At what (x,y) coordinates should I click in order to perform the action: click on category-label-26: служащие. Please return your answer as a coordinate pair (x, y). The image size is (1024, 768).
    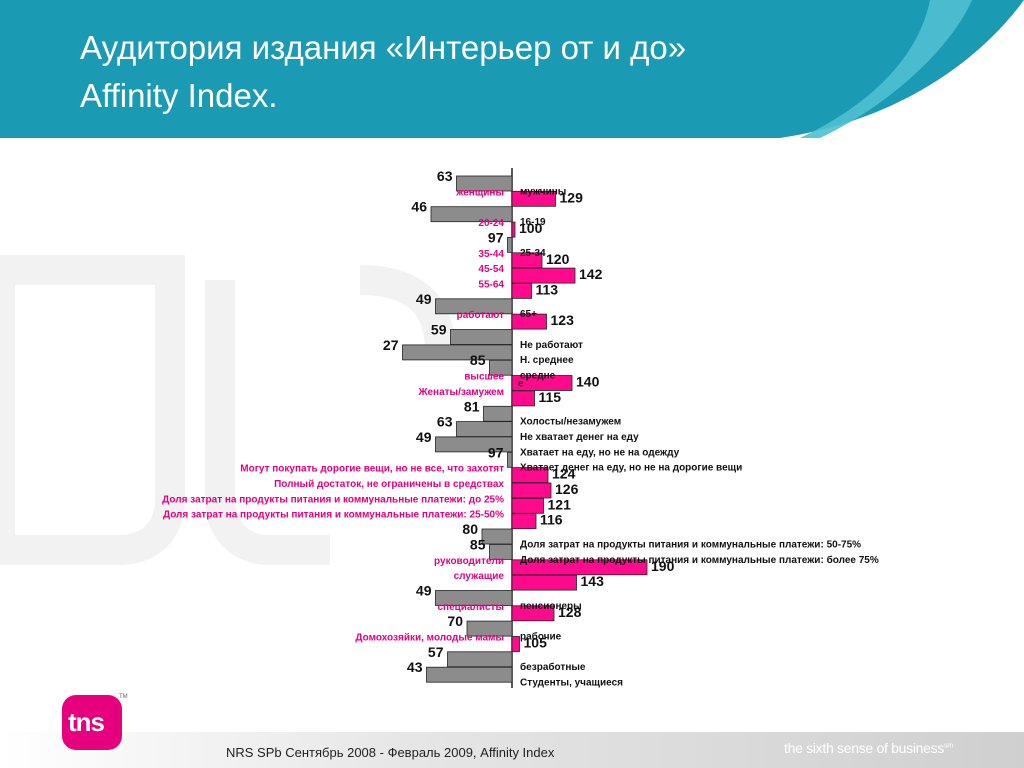
    Looking at the image, I should click on (479, 576).